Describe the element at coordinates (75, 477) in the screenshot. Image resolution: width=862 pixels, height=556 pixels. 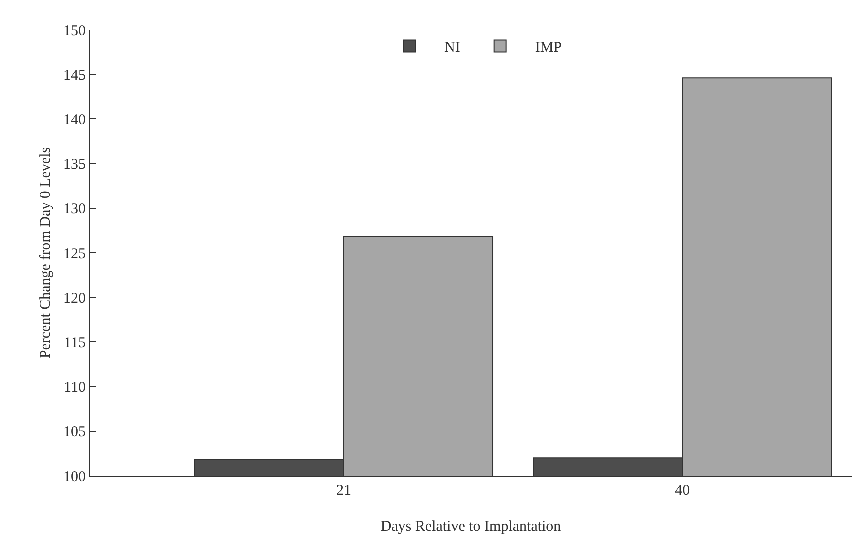
I see `y-tick-label: 100` at that location.